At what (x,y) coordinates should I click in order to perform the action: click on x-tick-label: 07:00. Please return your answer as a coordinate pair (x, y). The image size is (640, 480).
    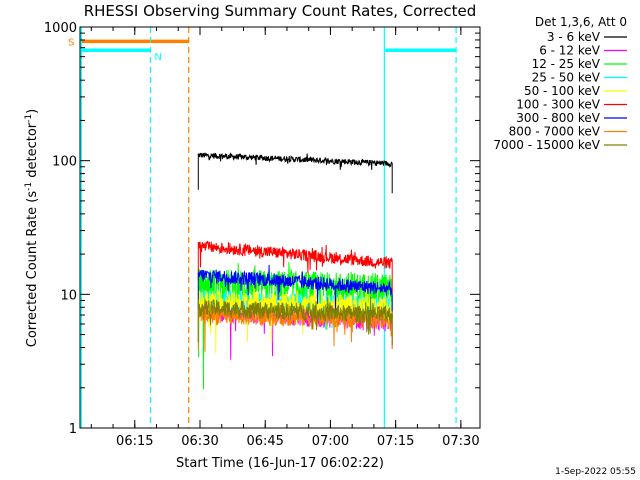
    Looking at the image, I should click on (330, 441).